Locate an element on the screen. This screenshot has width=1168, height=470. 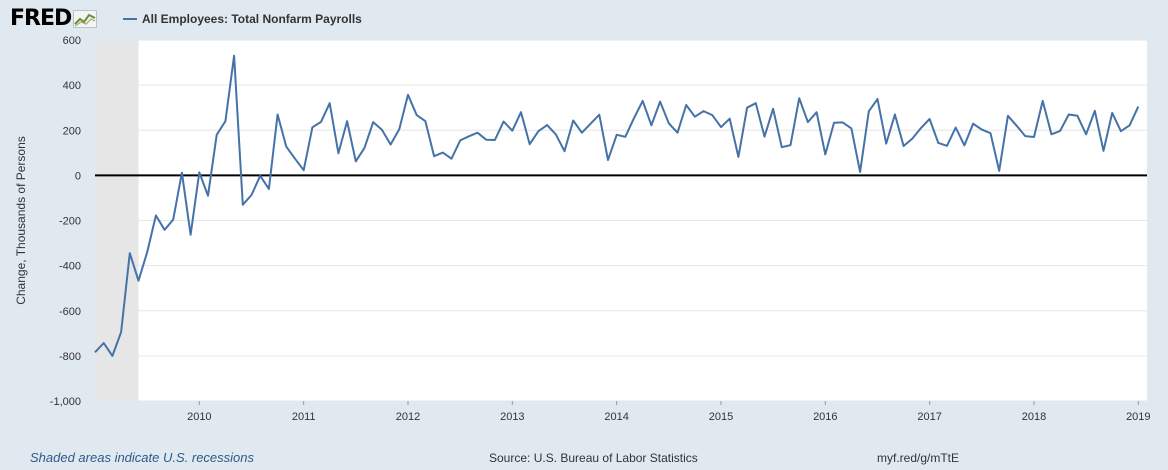
y-tick-label: -200 is located at coordinates (70, 222).